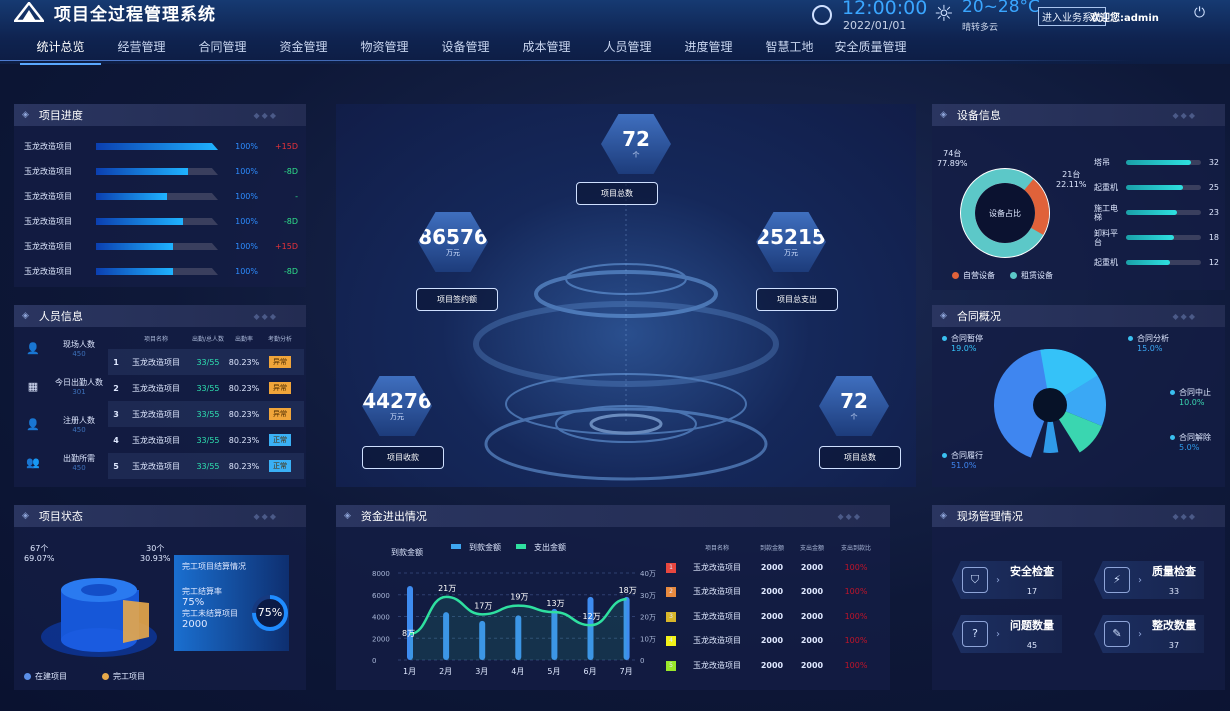 Image resolution: width=1230 pixels, height=711 pixels. What do you see at coordinates (812, 665) in the screenshot?
I see `outflow-amount: 2000` at bounding box center [812, 665].